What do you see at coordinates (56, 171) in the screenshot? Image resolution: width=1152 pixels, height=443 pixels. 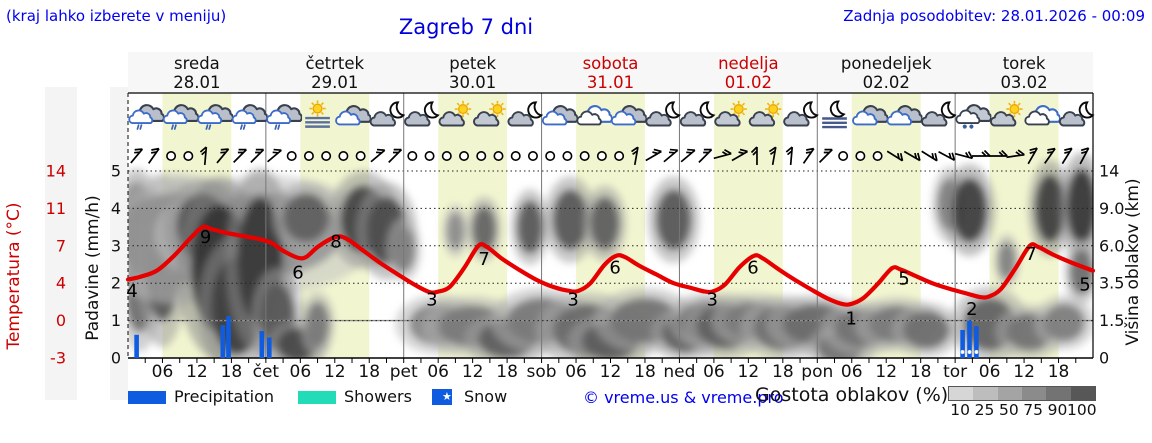 I see `temperature-tick-label: 14` at bounding box center [56, 171].